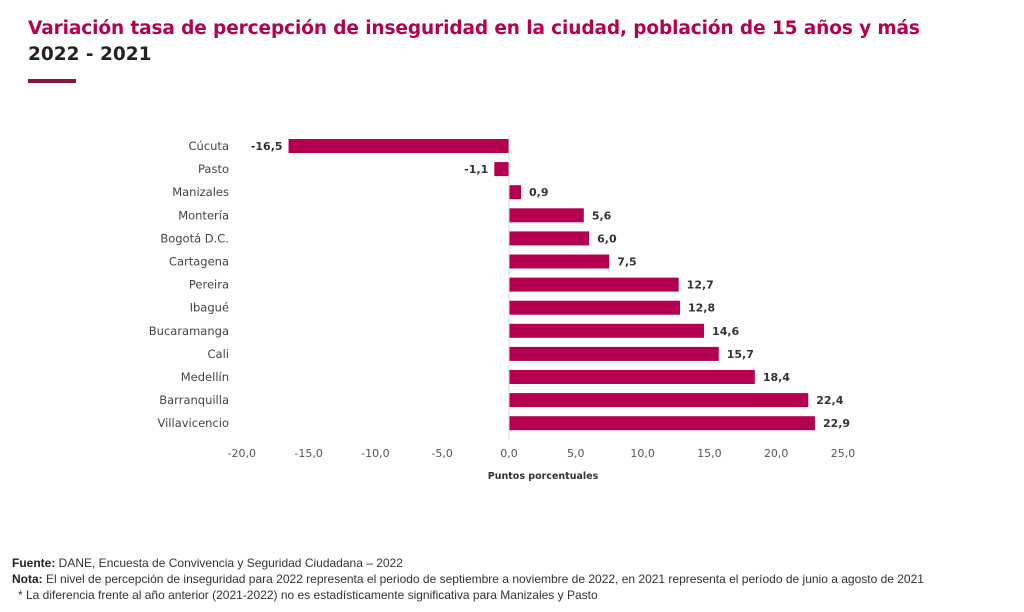 The width and height of the screenshot is (1024, 612). What do you see at coordinates (539, 192) in the screenshot?
I see `value-label: 0,9` at bounding box center [539, 192].